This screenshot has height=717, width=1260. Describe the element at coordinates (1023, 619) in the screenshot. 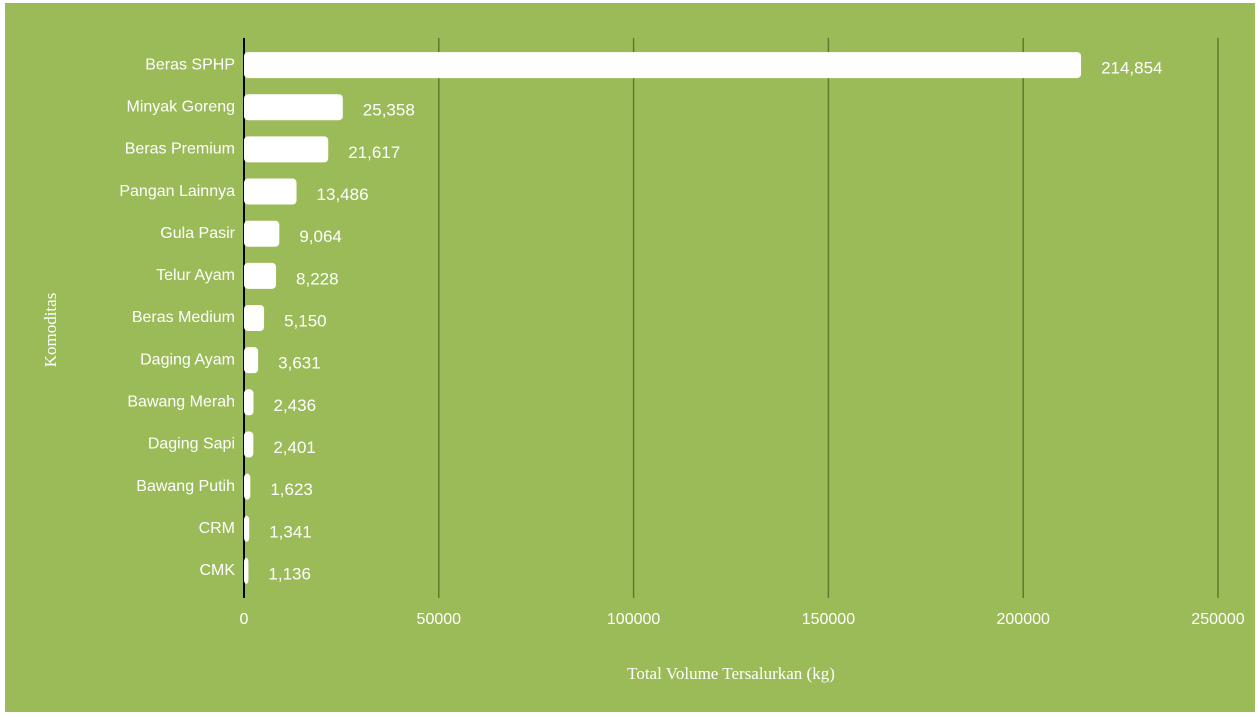

I see `x-tick-label: 200000` at that location.